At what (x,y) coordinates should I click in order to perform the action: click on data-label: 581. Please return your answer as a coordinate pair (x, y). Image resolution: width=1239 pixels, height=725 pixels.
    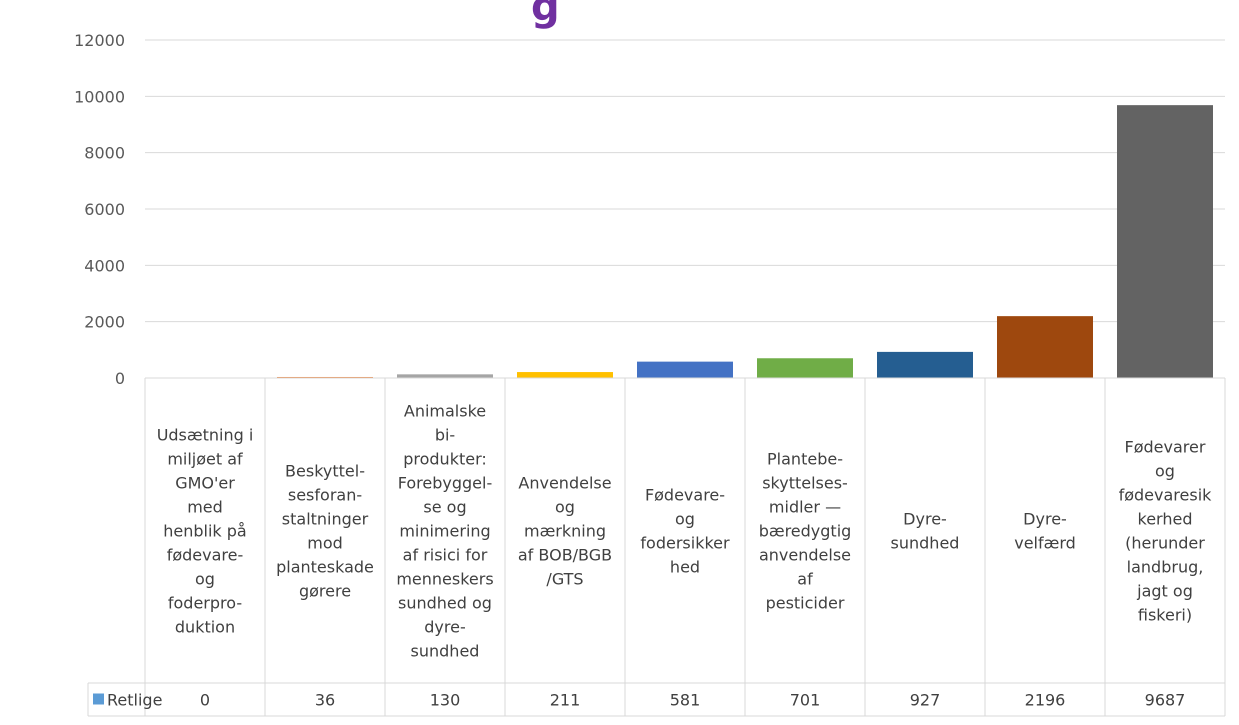
    Looking at the image, I should click on (685, 700).